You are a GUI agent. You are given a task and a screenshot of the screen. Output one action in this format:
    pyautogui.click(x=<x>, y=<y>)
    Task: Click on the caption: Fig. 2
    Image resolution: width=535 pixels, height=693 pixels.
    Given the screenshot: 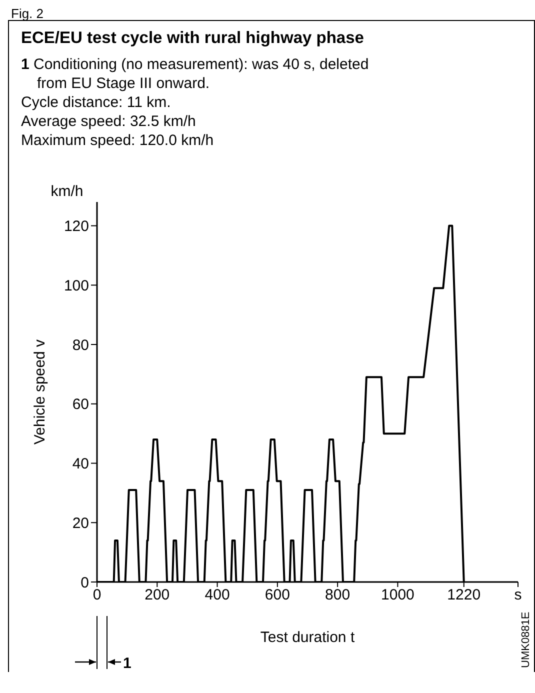 What is the action you would take?
    pyautogui.click(x=28, y=13)
    